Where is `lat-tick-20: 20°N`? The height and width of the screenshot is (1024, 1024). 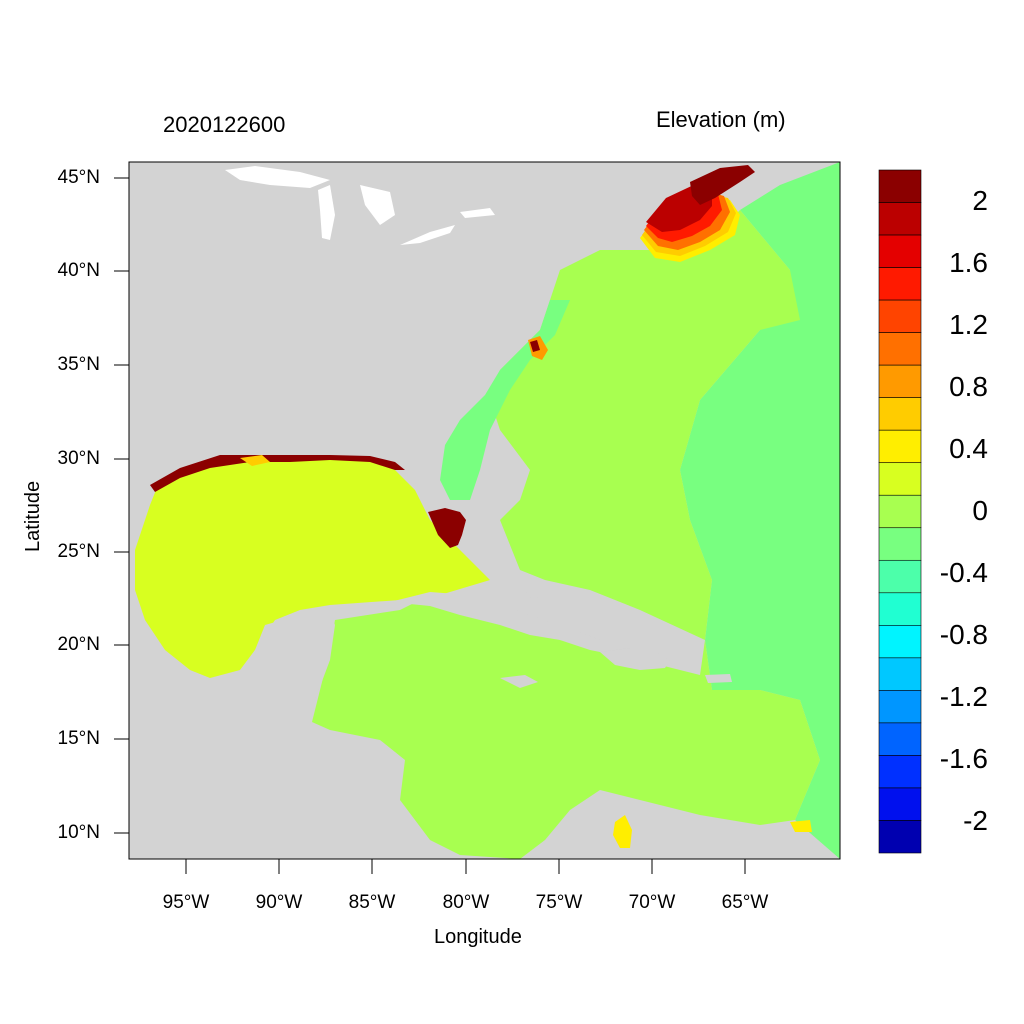 lat-tick-20: 20°N is located at coordinates (78, 644).